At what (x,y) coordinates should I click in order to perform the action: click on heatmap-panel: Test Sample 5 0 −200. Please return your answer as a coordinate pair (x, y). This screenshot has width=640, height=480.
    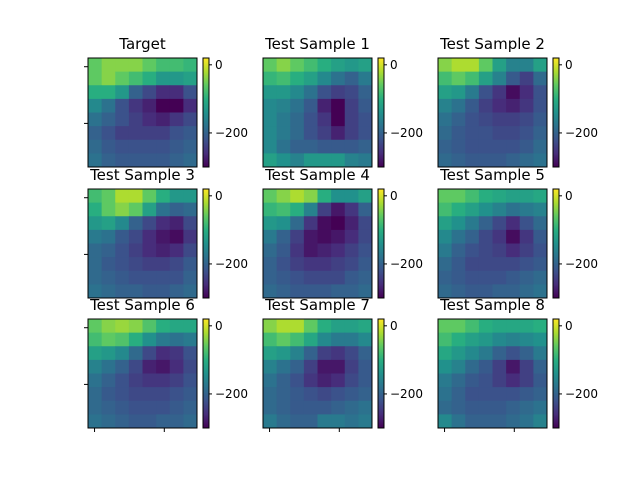
    Looking at the image, I should click on (517, 232).